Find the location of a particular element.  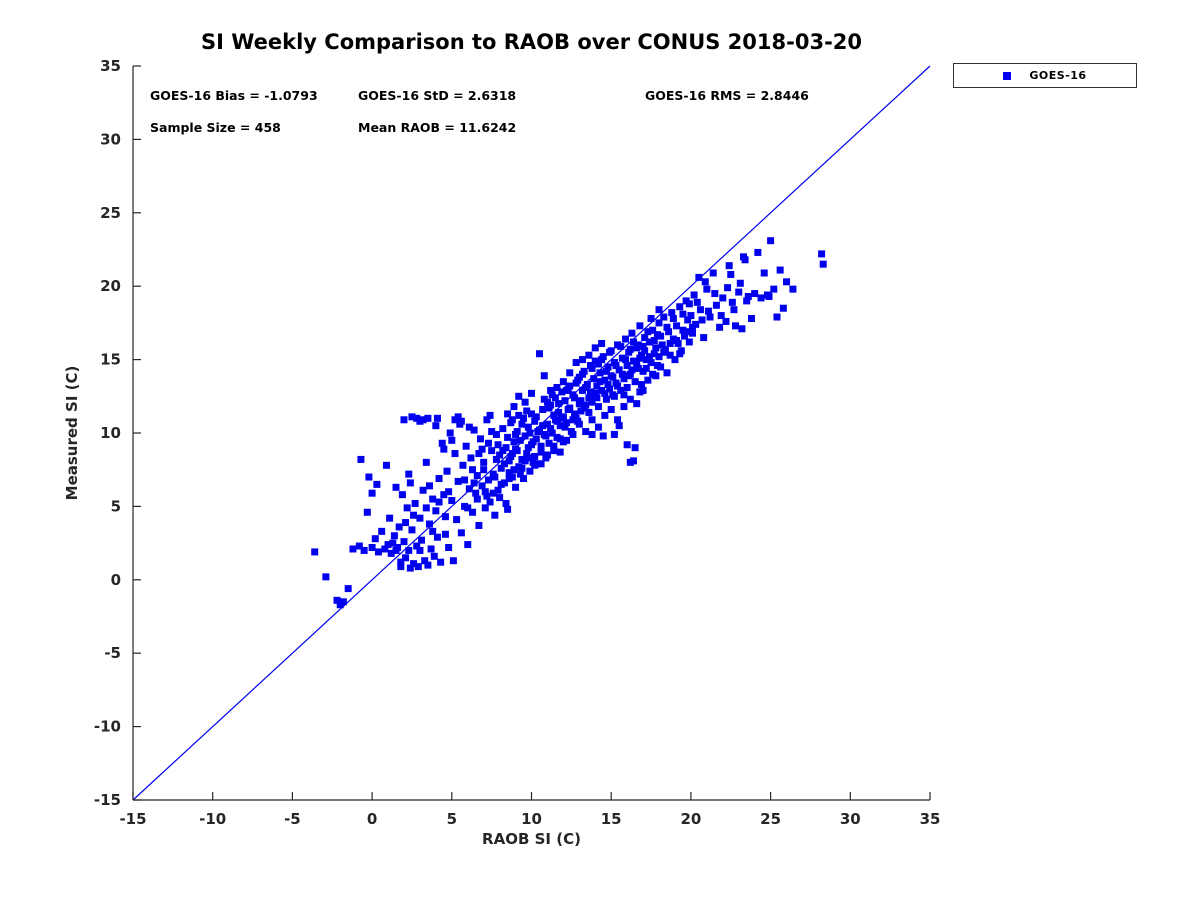

x-tick-label: 35 is located at coordinates (930, 819).